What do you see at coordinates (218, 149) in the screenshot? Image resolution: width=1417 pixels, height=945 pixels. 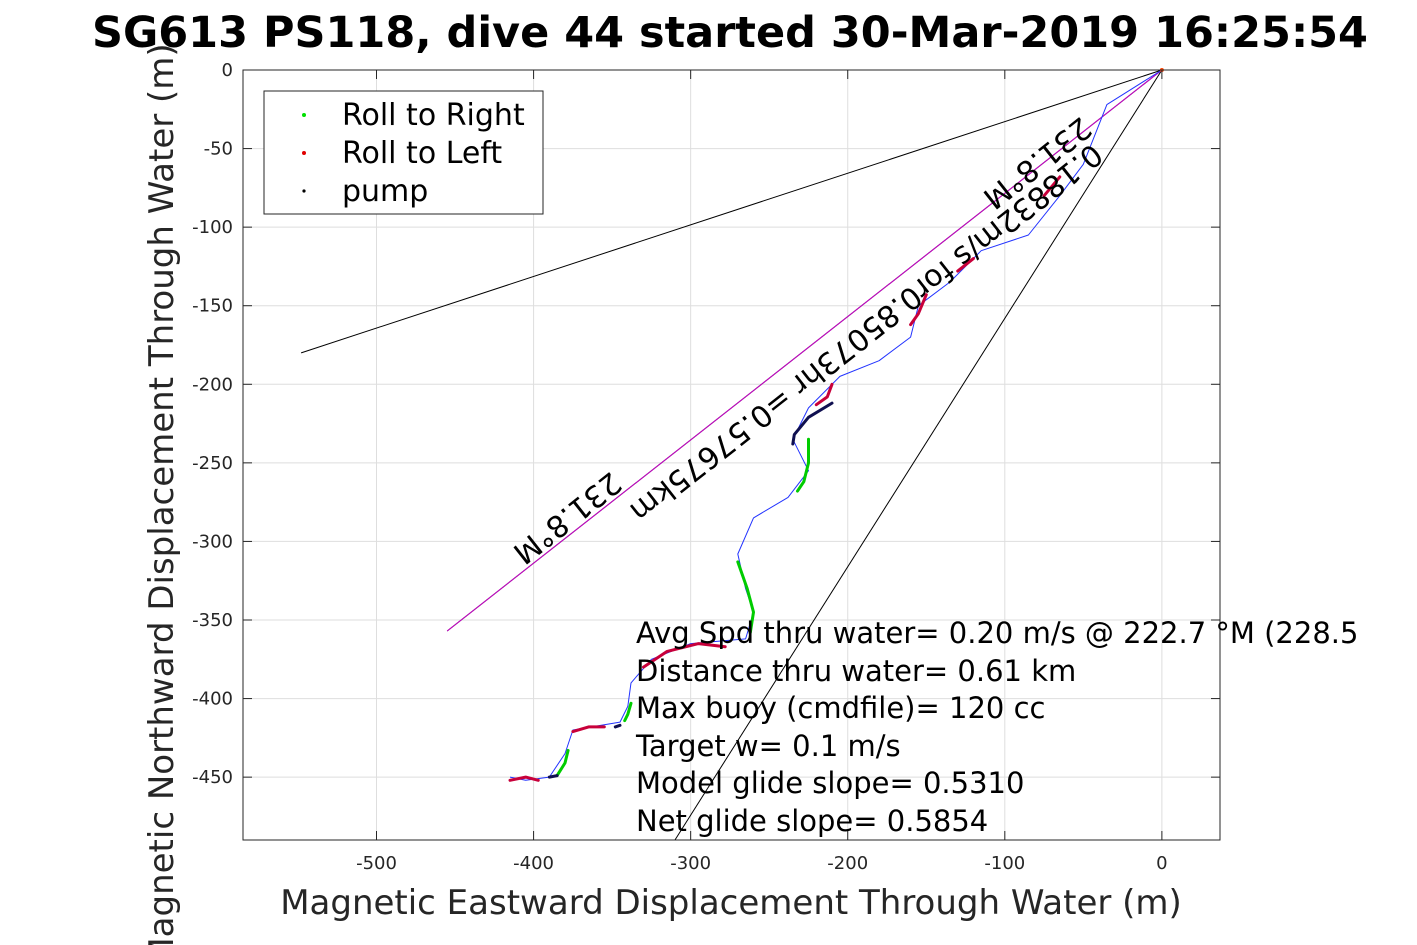 I see `y-tick-label: -50` at bounding box center [218, 149].